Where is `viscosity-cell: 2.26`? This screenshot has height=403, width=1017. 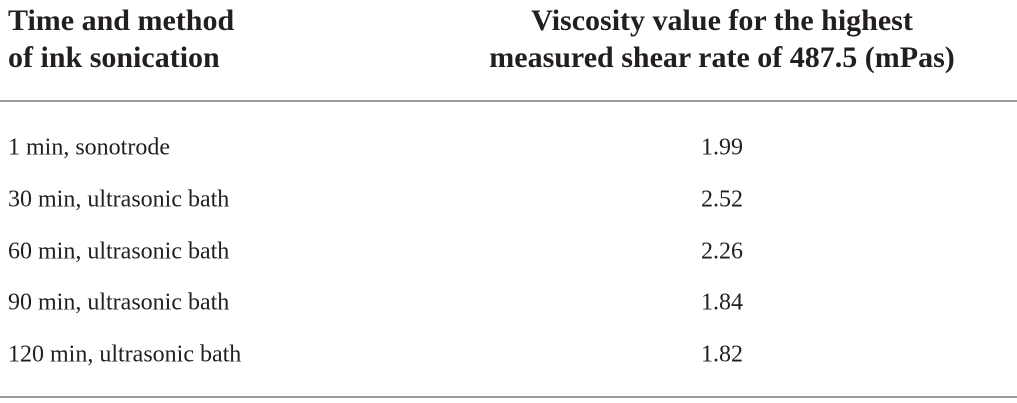
viscosity-cell: 2.26 is located at coordinates (722, 251).